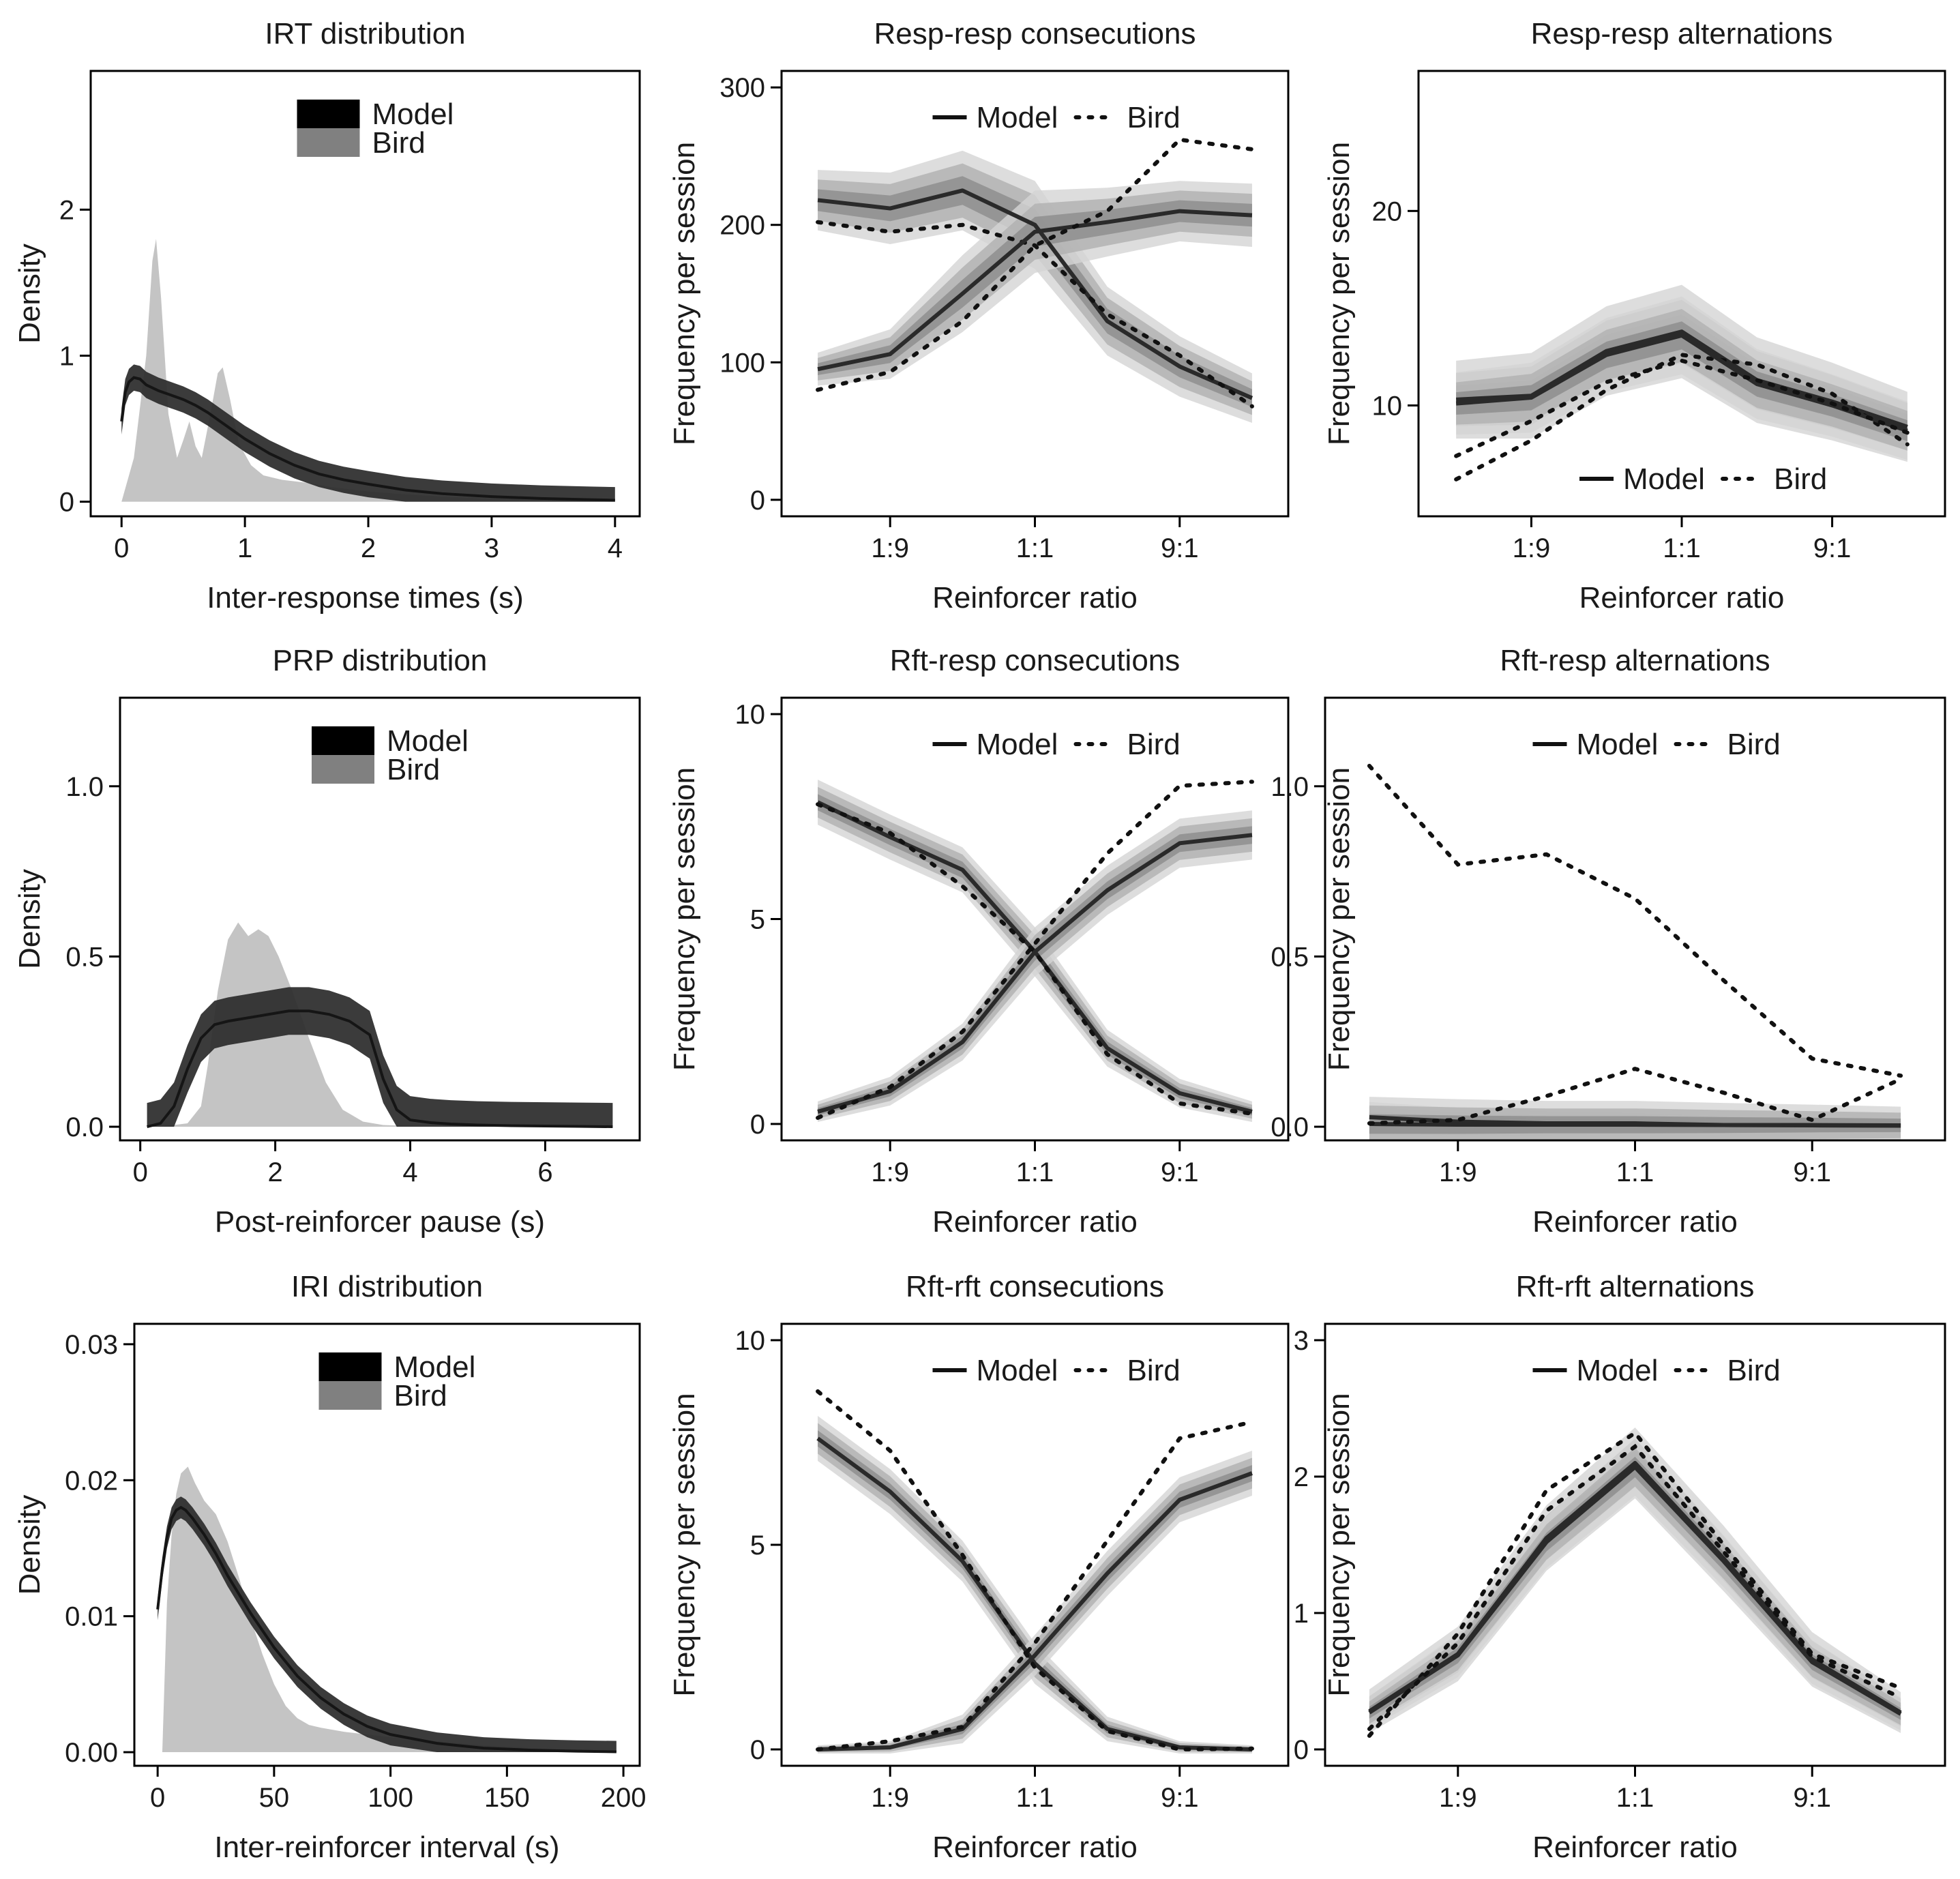  Describe the element at coordinates (742, 88) in the screenshot. I see `y-tick-label: 300` at that location.